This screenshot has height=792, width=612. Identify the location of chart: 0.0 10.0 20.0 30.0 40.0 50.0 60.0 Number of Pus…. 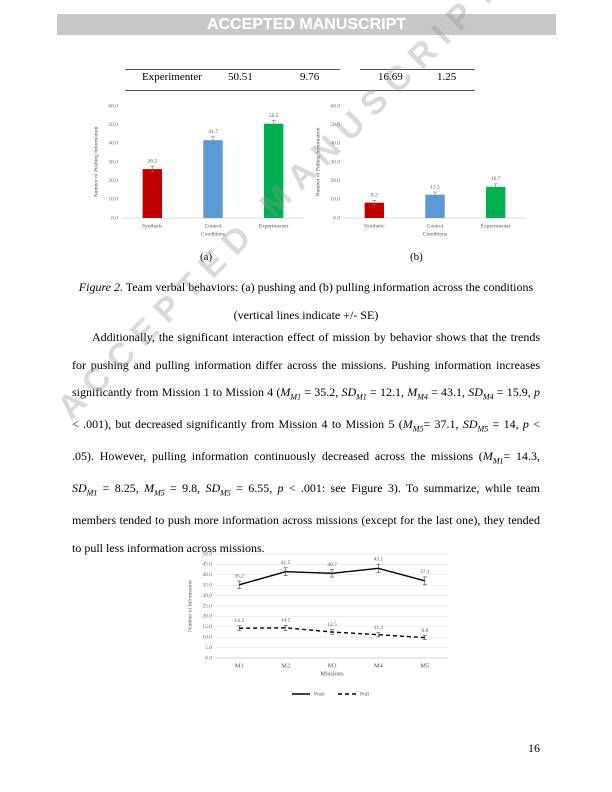
(198, 170).